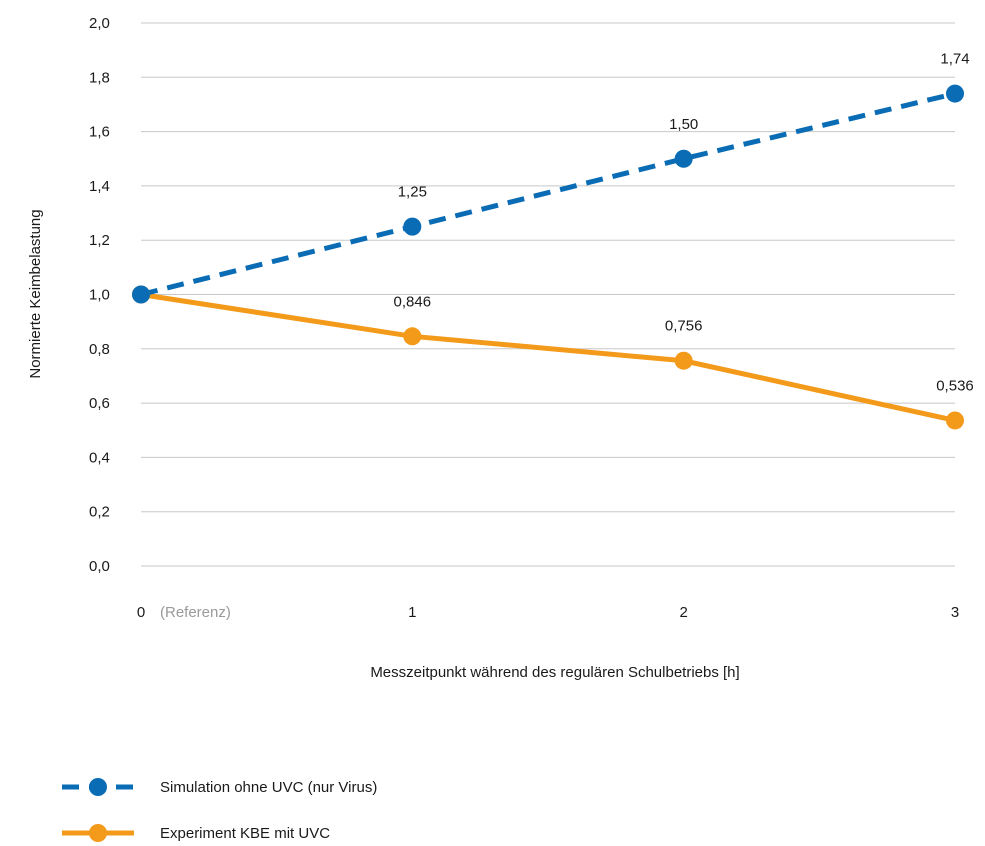 This screenshot has width=985, height=846. Describe the element at coordinates (99, 132) in the screenshot. I see `y-tick-label: 1,6` at that location.